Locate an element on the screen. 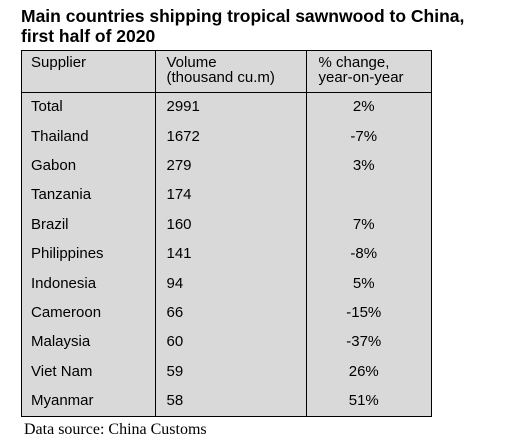 The image size is (521, 446). cell-supplier: Philippines is located at coordinates (67, 254).